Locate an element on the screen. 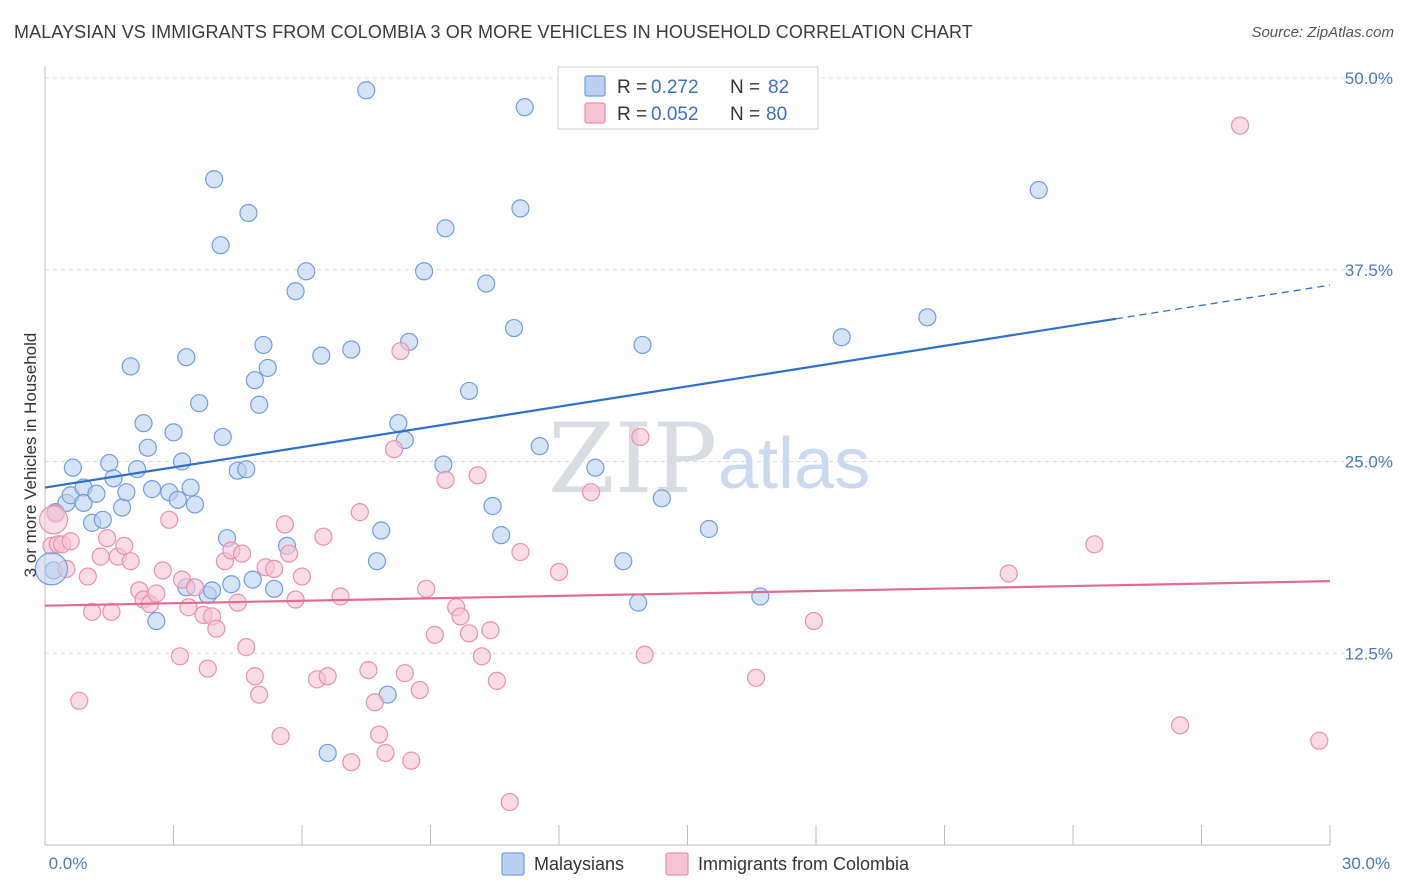 Image resolution: width=1406 pixels, height=892 pixels. bottom-legend-swatch-malaysians is located at coordinates (513, 864).